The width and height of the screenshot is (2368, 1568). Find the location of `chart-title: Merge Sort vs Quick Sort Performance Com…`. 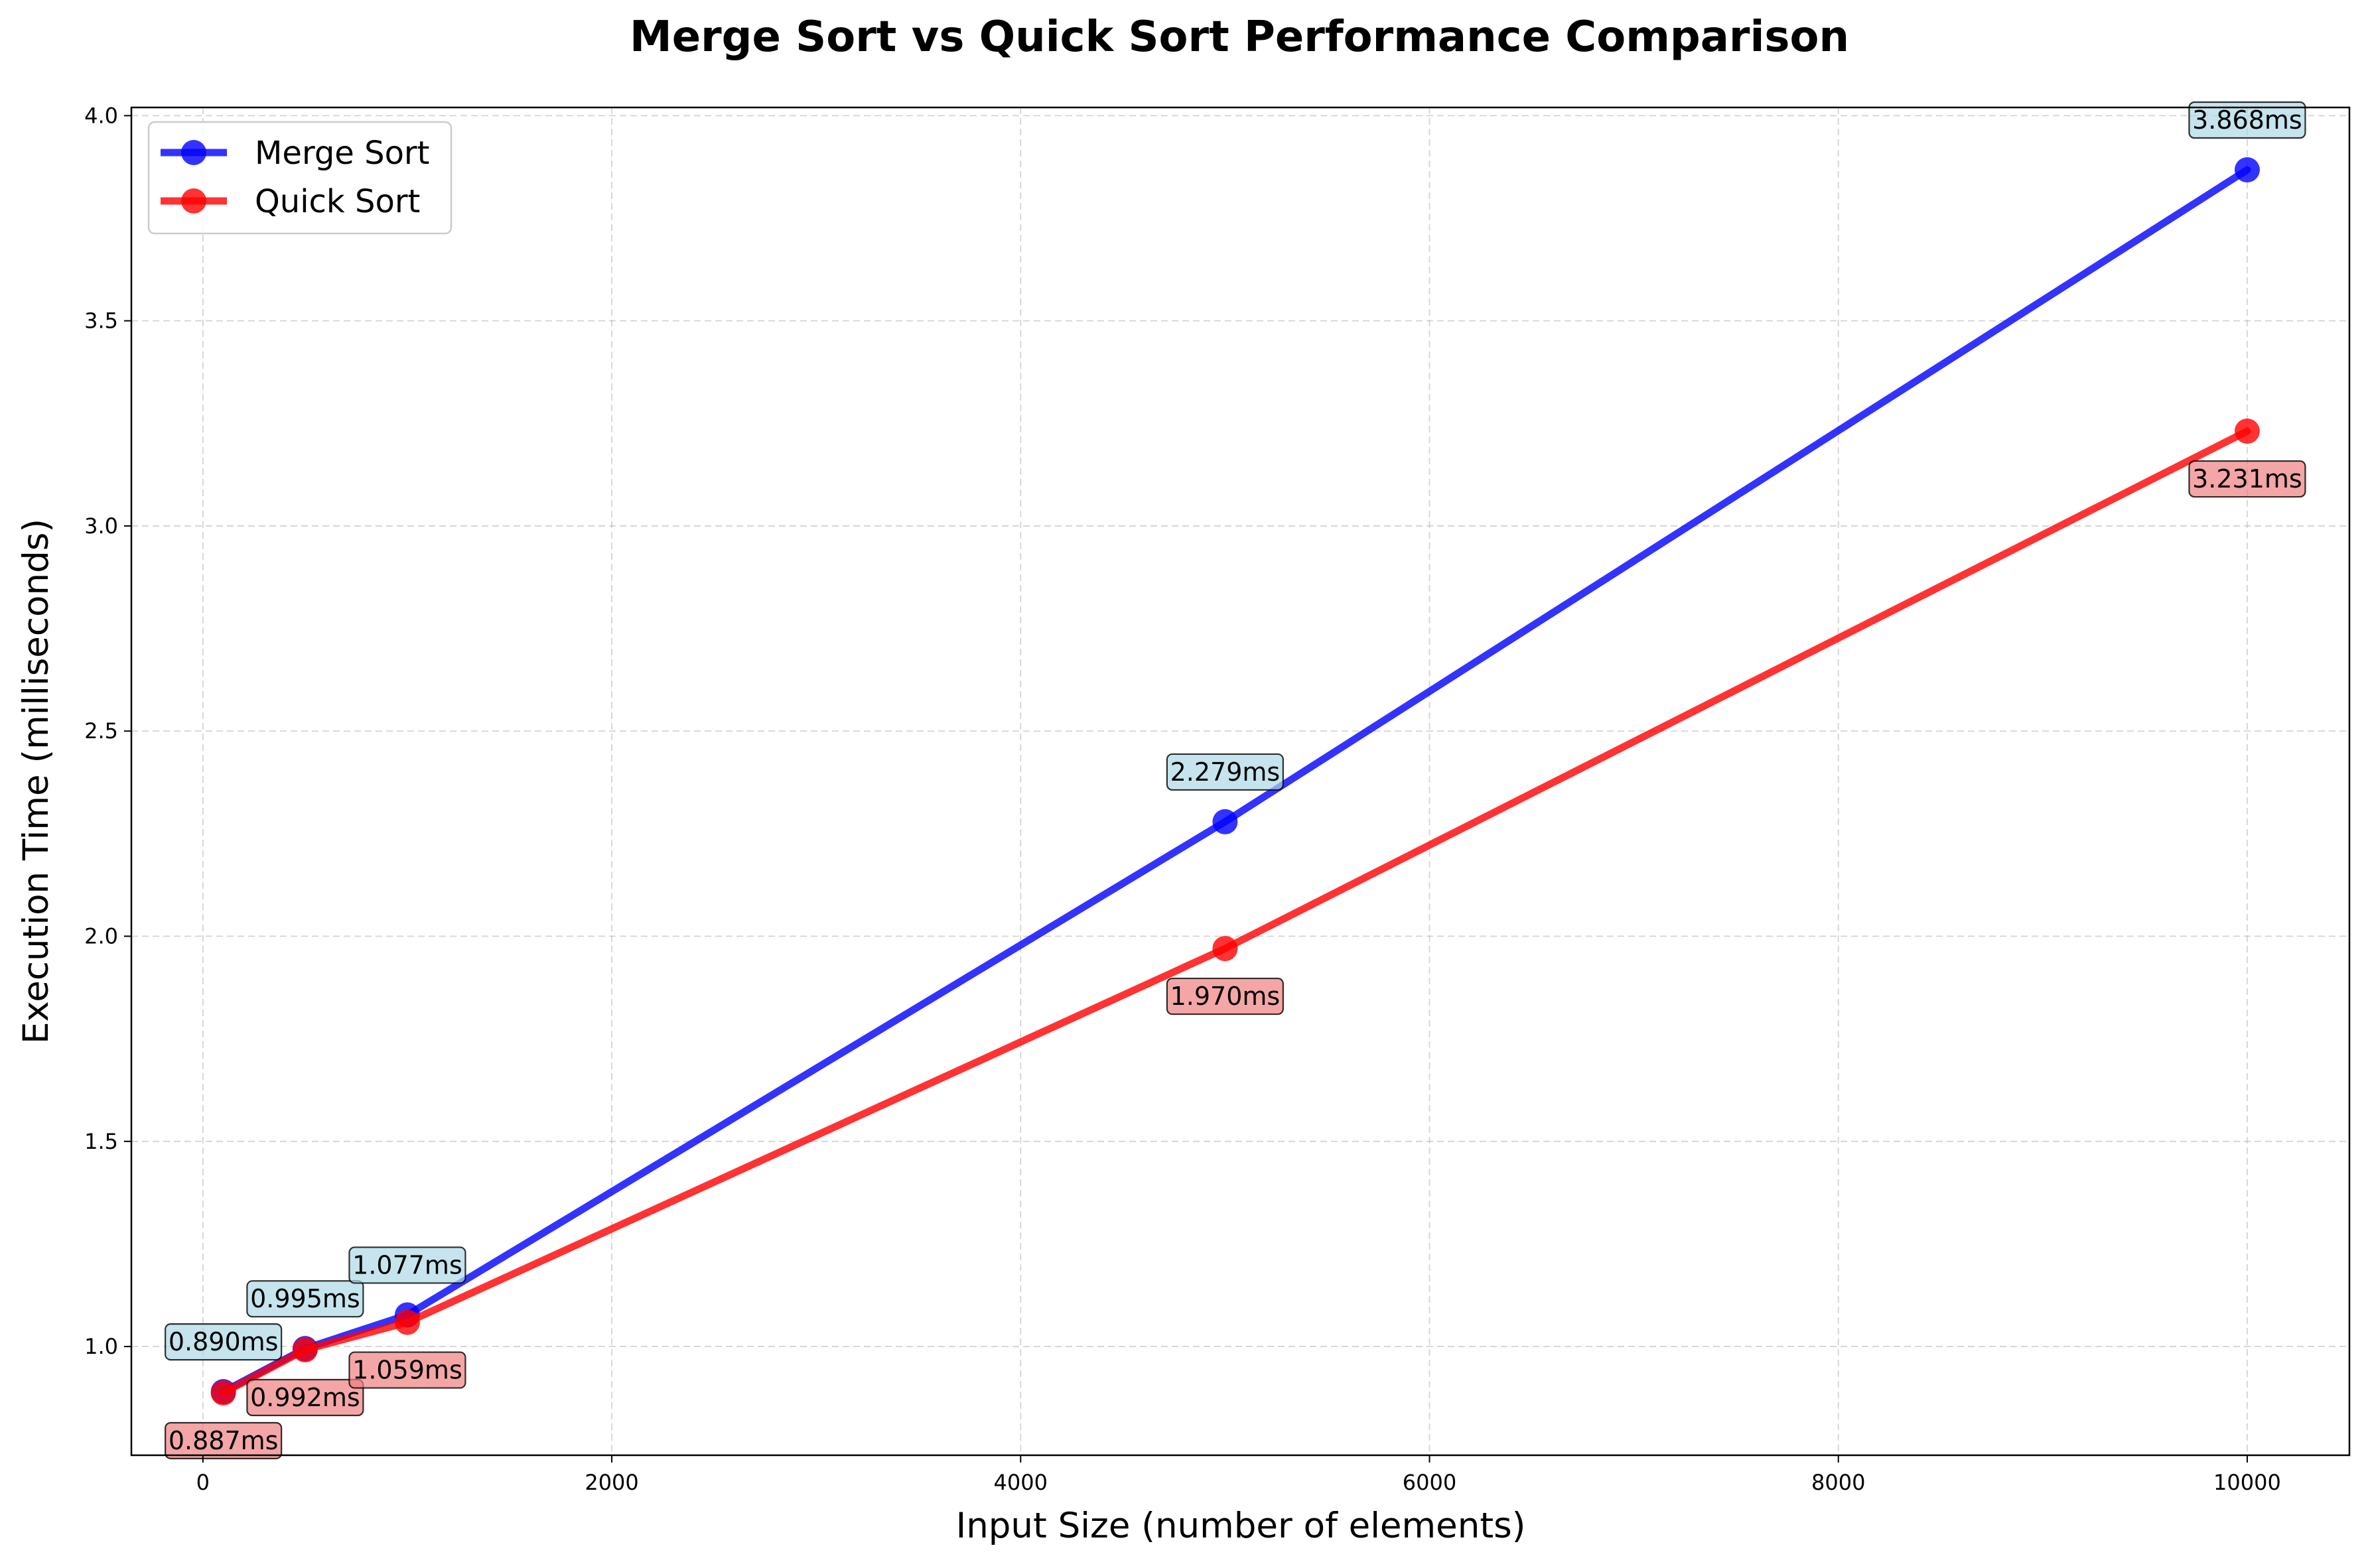

chart-title: Merge Sort vs Quick Sort Performance Com… is located at coordinates (1239, 37).